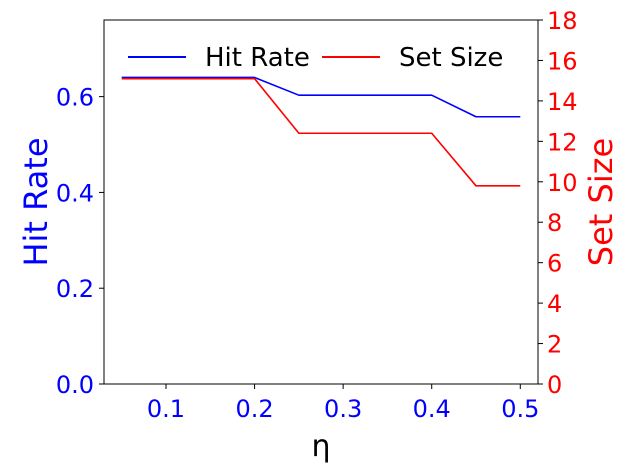 The image size is (631, 472). Describe the element at coordinates (554, 223) in the screenshot. I see `y-right-tick-label: 8` at that location.